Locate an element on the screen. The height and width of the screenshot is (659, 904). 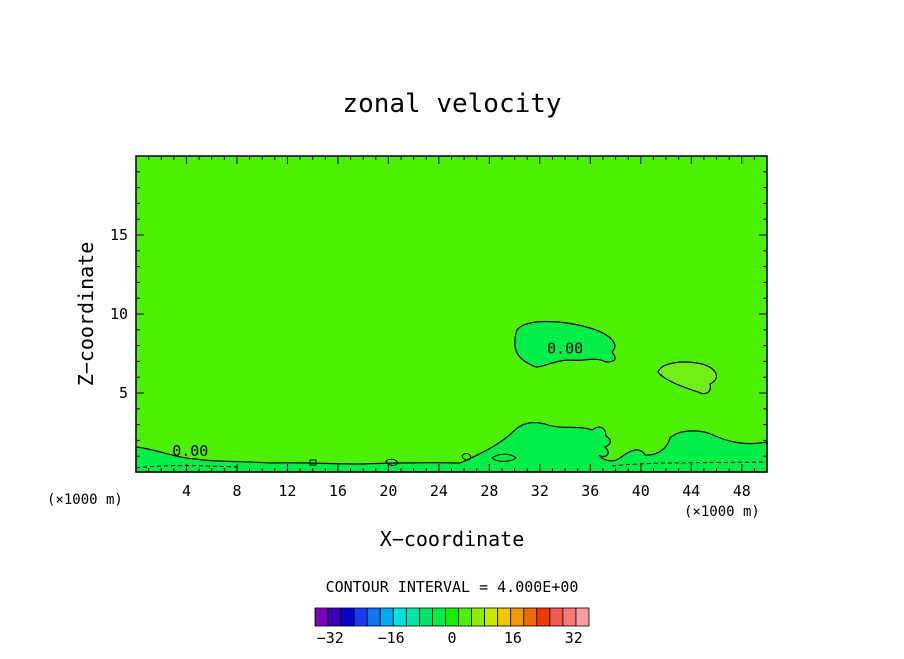
y-tick-label: 10 is located at coordinates (119, 314).